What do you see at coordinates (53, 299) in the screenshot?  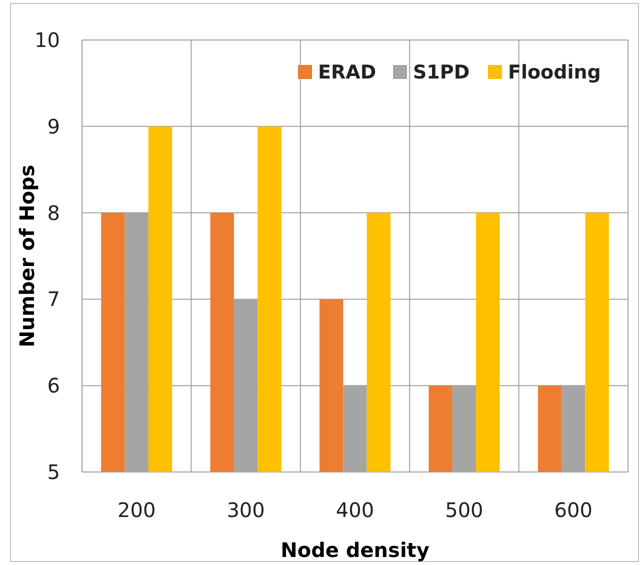 I see `y-tick-label: 7` at bounding box center [53, 299].